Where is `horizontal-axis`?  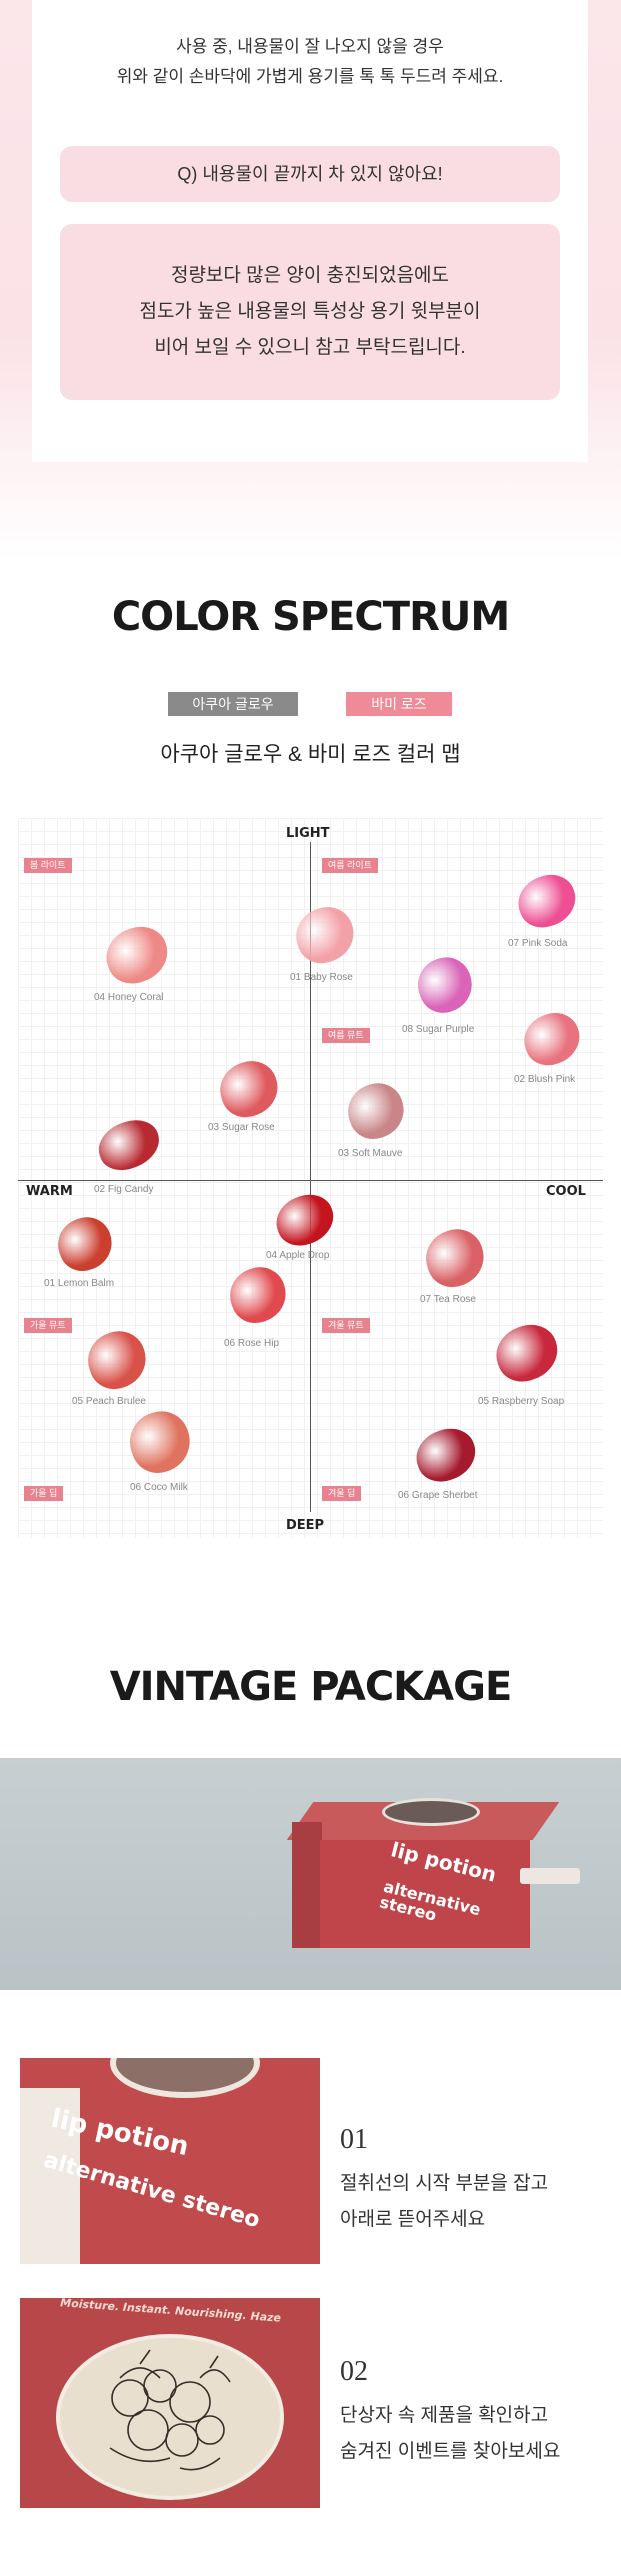 horizontal-axis is located at coordinates (310, 1180).